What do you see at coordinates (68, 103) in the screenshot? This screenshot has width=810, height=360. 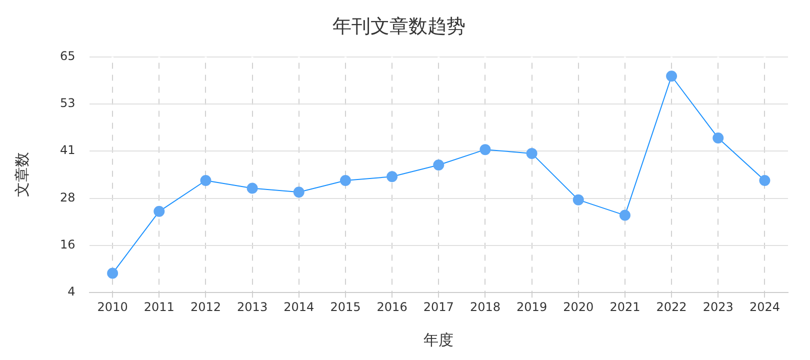 I see `y-tick-label: 53` at bounding box center [68, 103].